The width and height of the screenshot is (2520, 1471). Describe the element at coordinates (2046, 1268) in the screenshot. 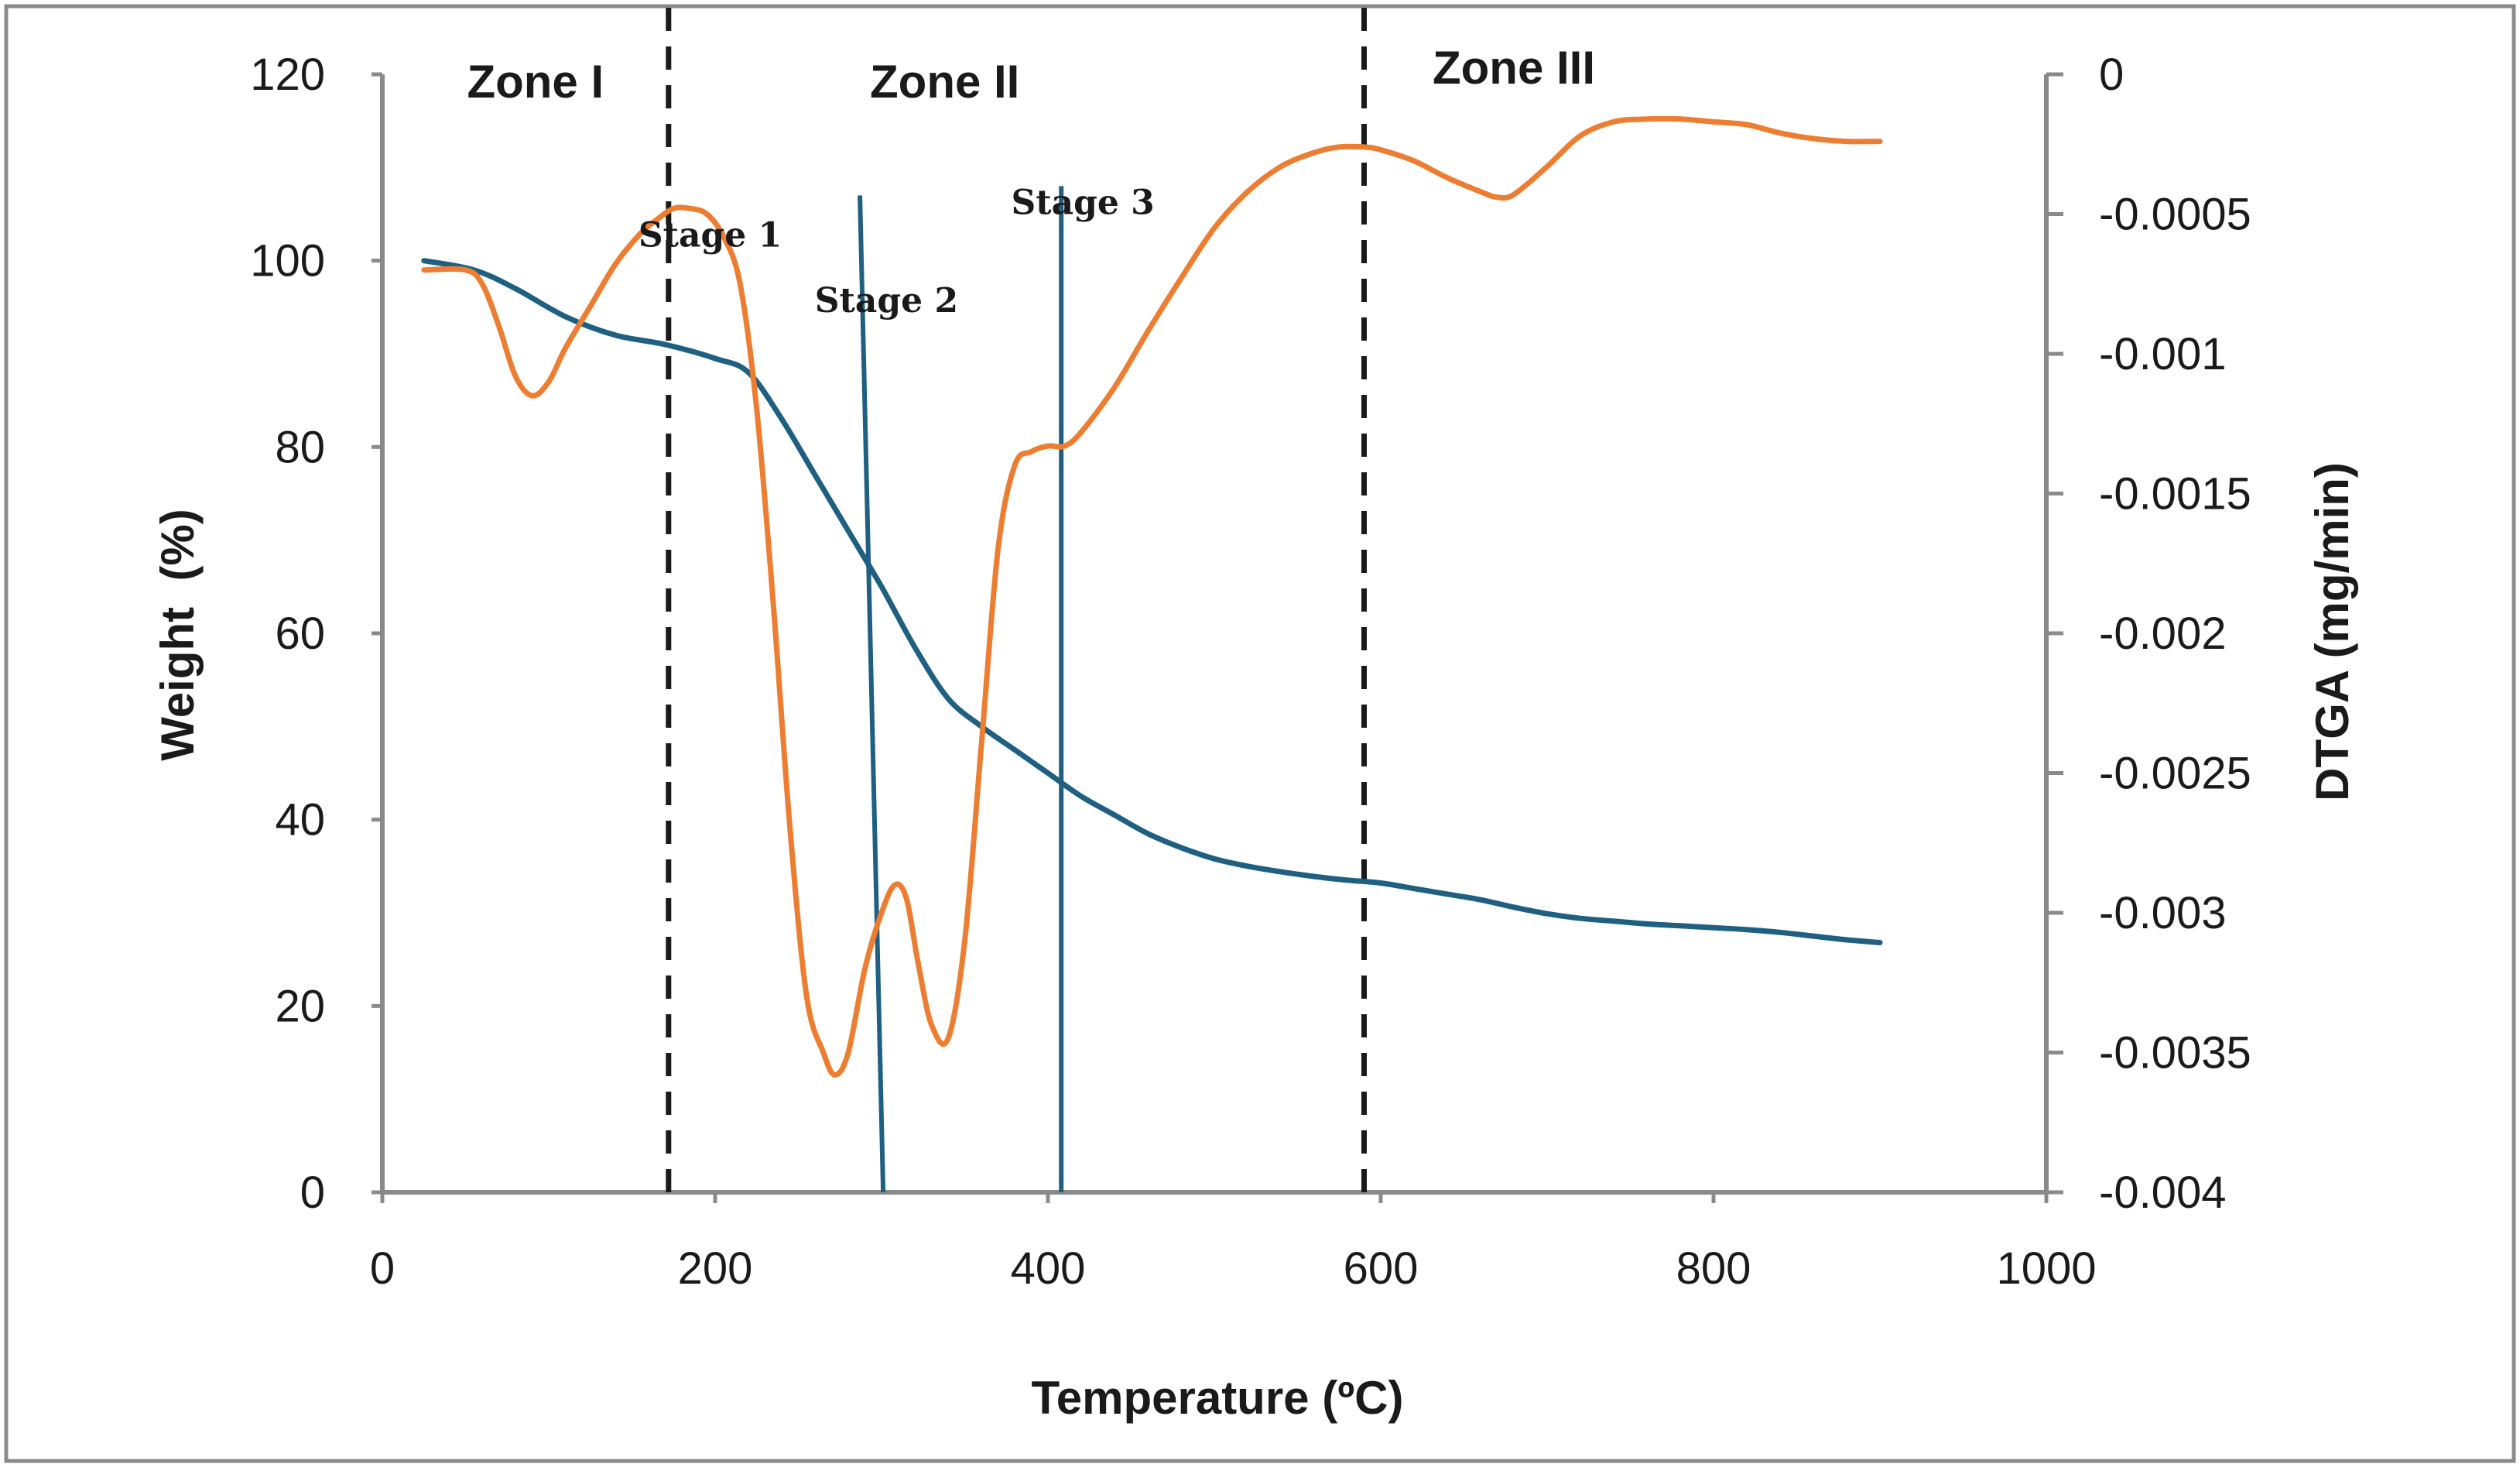

I see `x-tick-label: 1000` at that location.